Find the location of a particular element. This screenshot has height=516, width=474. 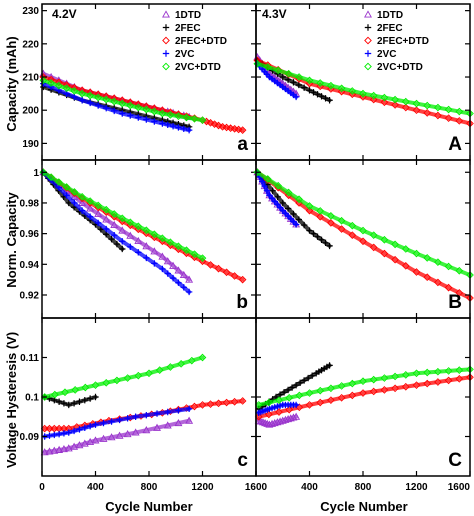

series-2vc-dtd-b is located at coordinates (123, 215).